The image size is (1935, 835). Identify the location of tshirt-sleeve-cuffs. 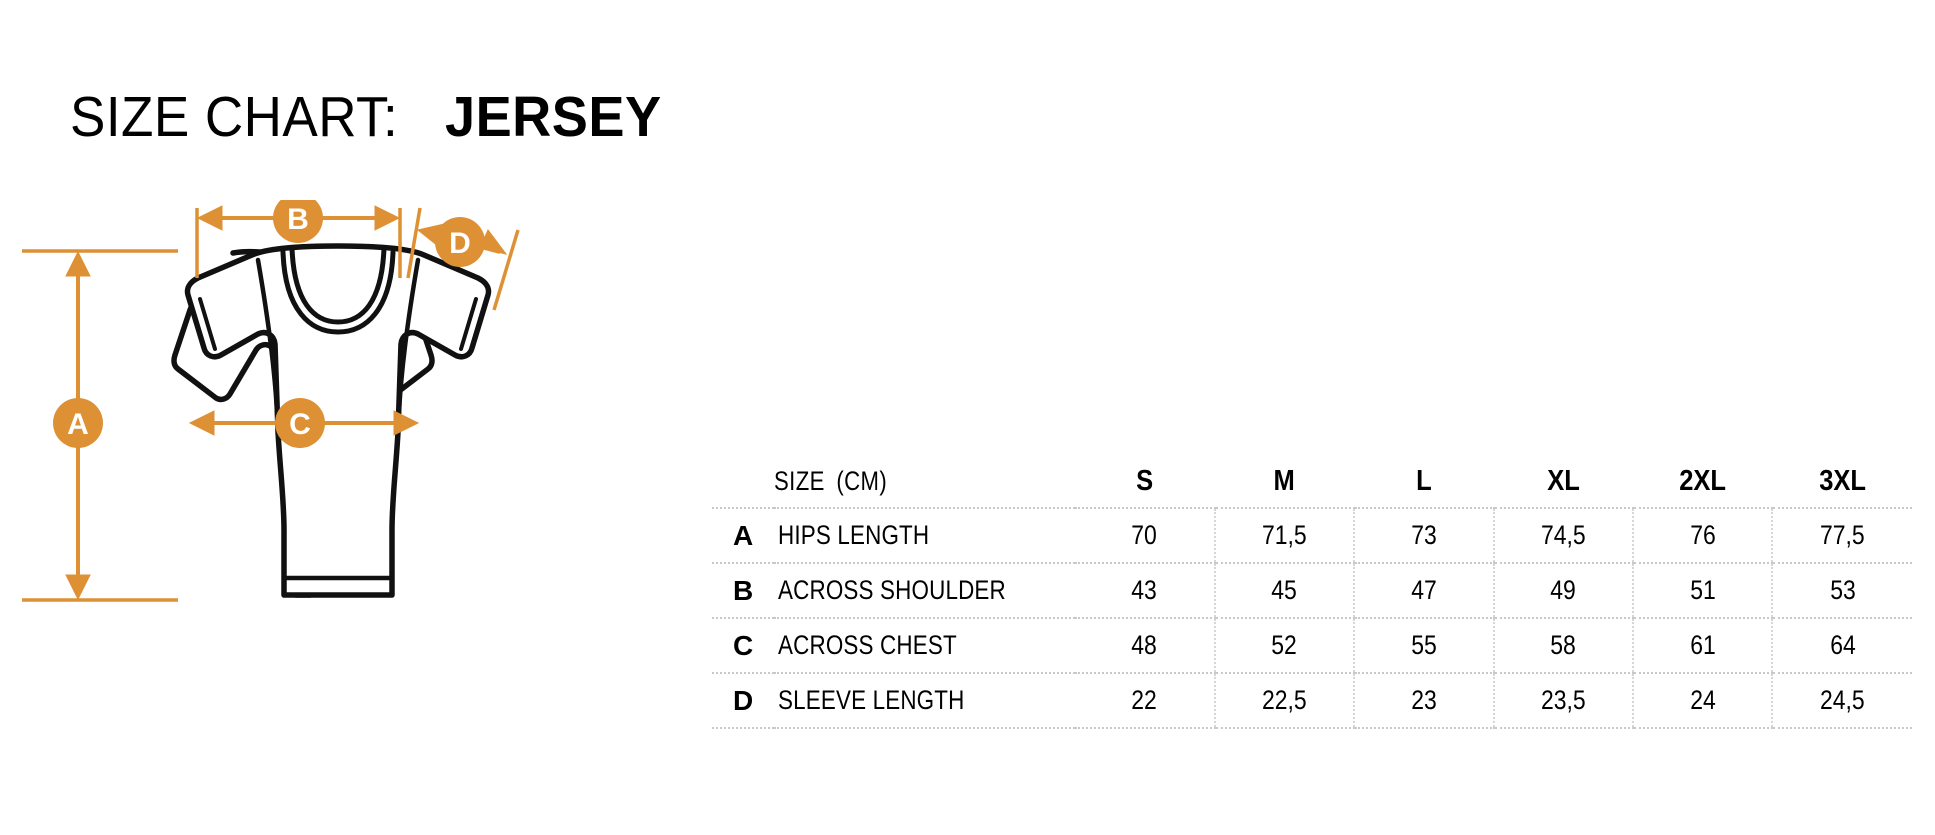
(338, 324).